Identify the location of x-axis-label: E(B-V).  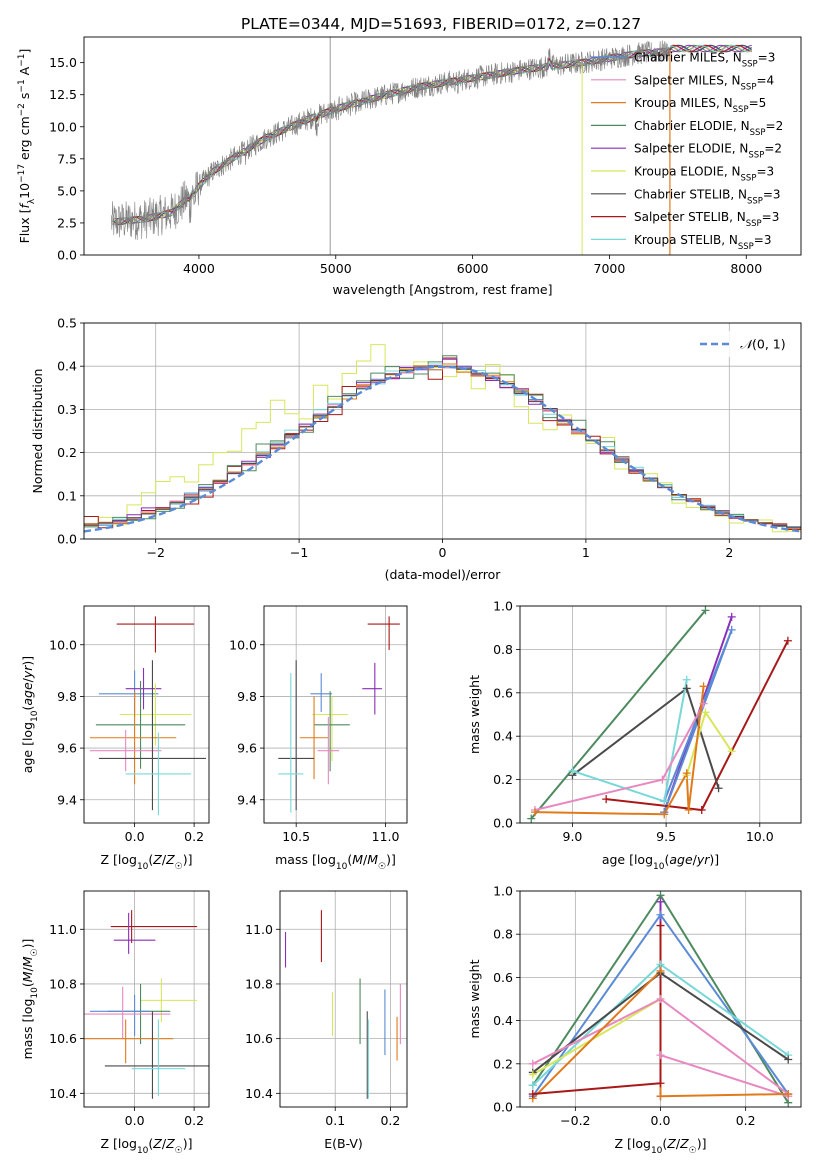
(343, 1143).